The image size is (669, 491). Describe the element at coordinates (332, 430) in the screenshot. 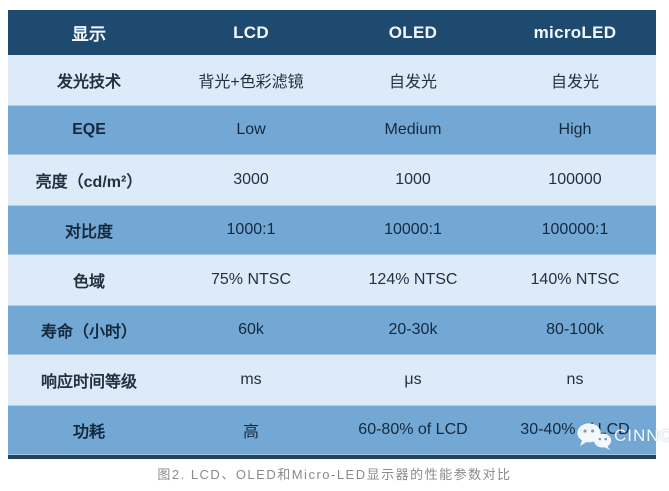

I see `table-row-power: 功耗 高 60-80% of LCD 30-40% of LCD` at that location.